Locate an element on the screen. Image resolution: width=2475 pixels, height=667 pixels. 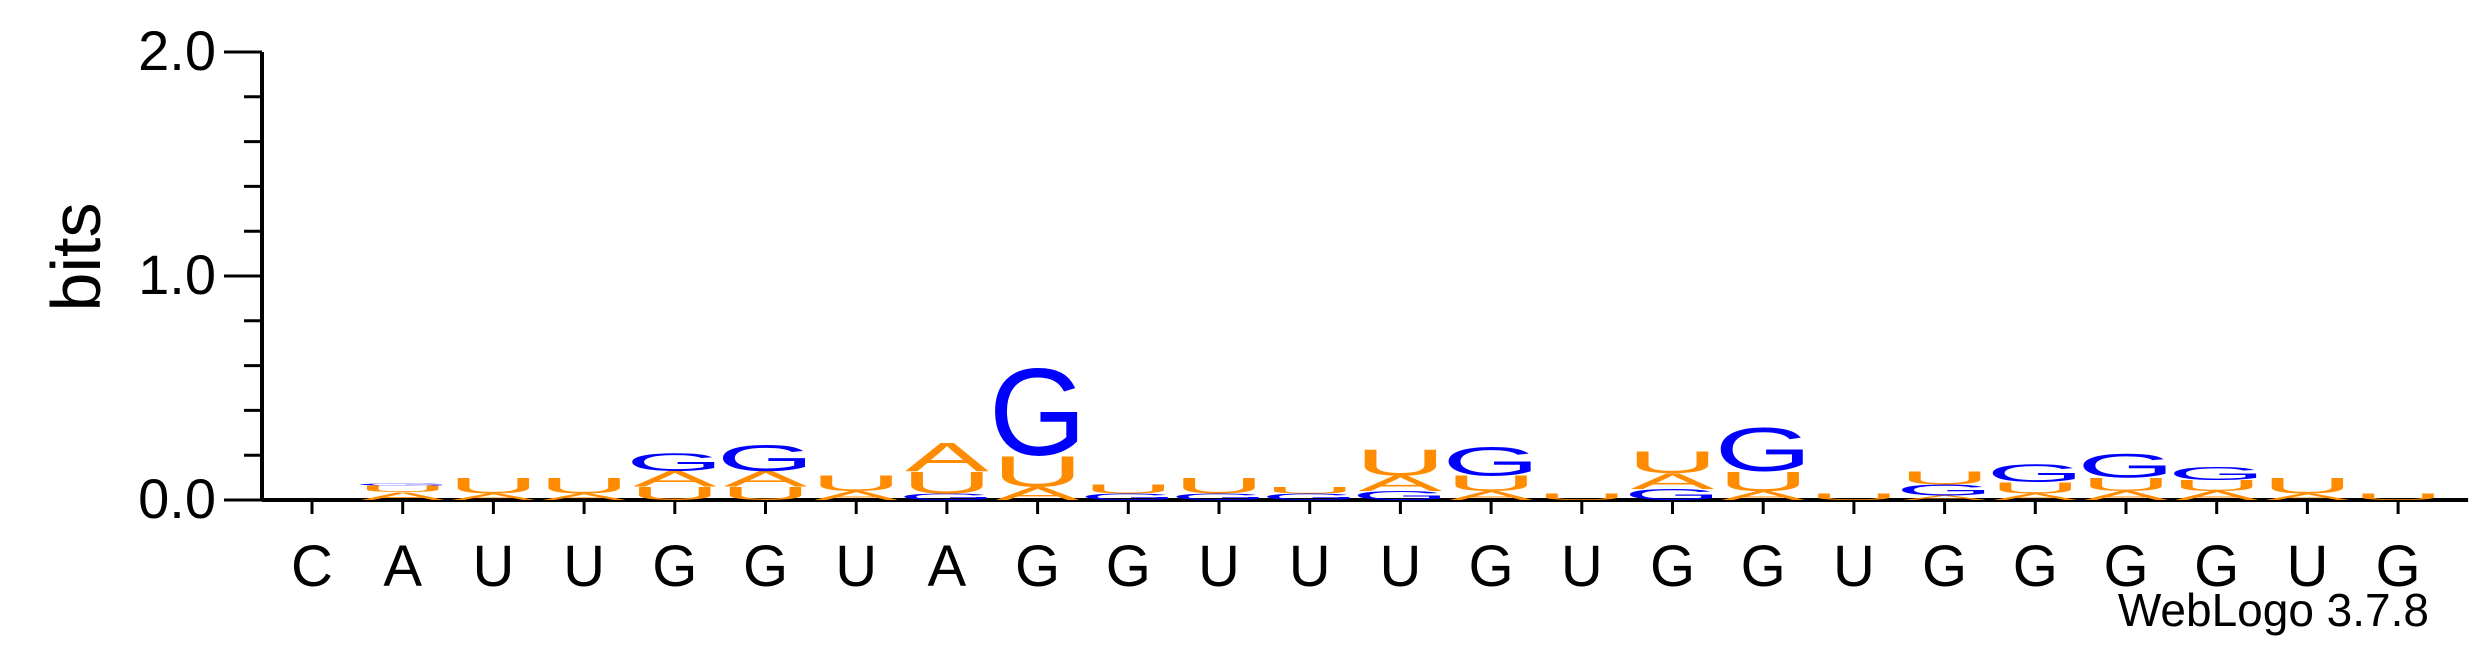
y-axis-label: bits is located at coordinates (76, 257).